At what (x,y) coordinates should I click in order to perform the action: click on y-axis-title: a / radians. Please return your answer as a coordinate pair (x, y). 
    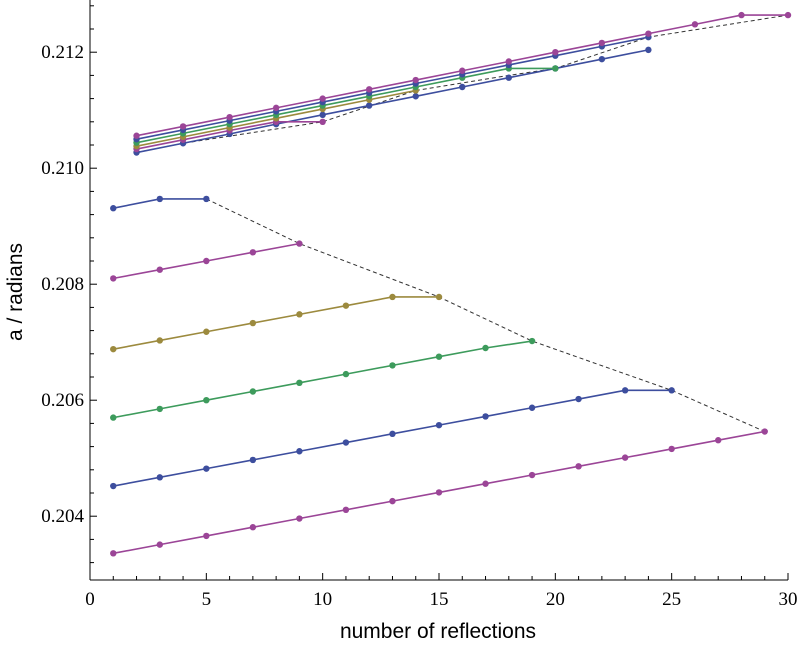
    Looking at the image, I should click on (15, 292).